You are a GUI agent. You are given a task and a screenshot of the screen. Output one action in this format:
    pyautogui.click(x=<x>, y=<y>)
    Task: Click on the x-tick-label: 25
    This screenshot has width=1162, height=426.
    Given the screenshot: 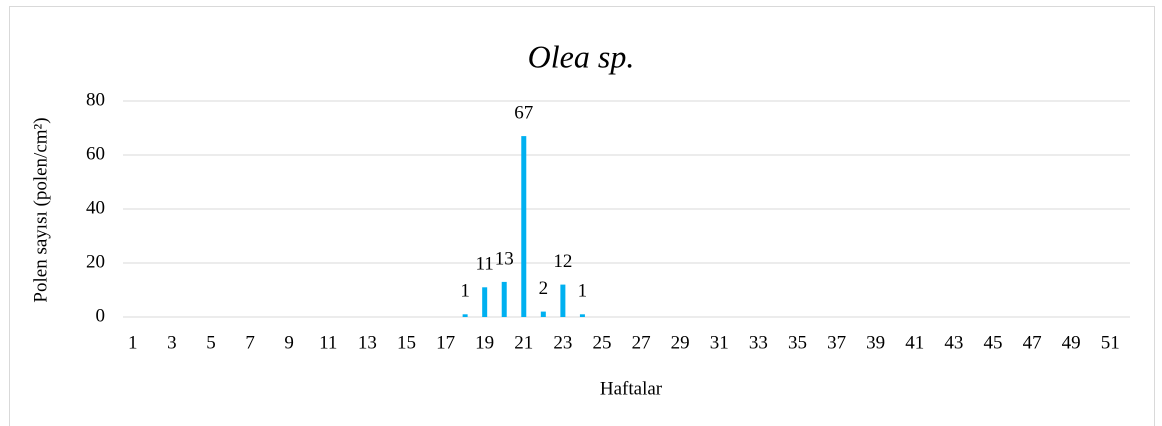 What is the action you would take?
    pyautogui.click(x=601, y=342)
    